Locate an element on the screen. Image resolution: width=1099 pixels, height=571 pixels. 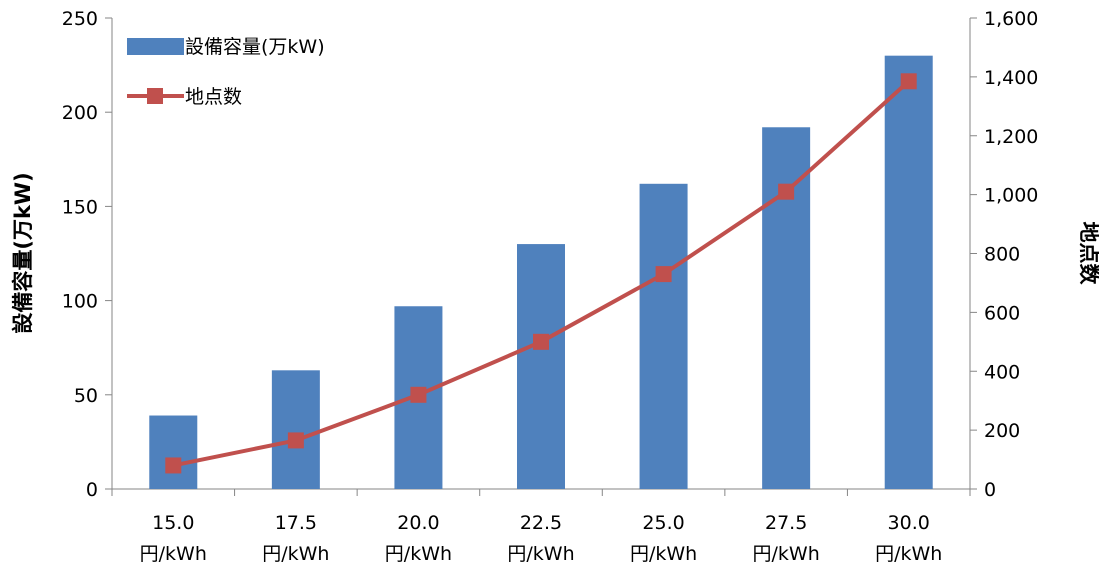
y-left-tick-label: 0 is located at coordinates (92, 490).